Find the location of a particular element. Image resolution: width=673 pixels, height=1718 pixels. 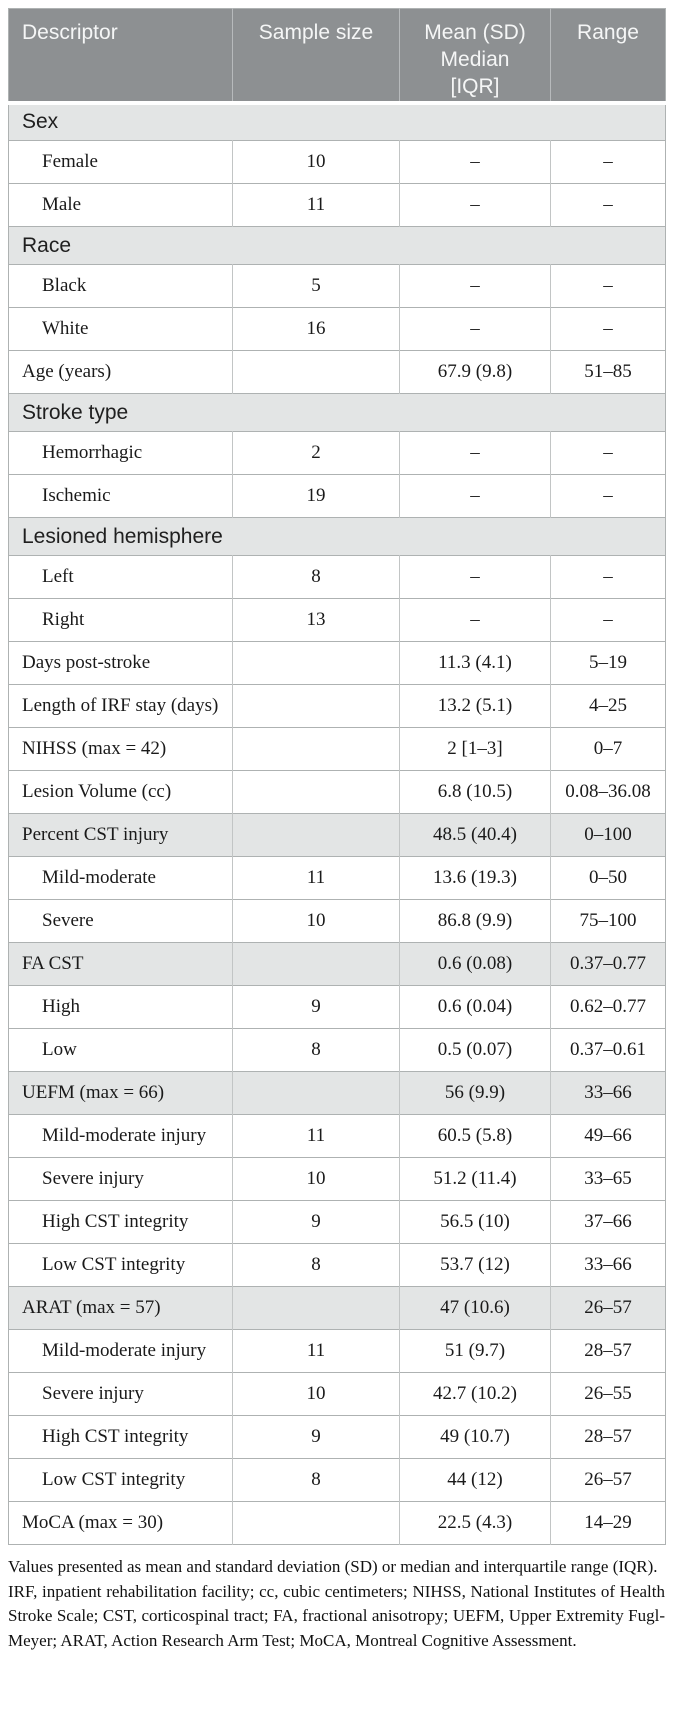

cell-descriptor: MoCA (max = 30) is located at coordinates (93, 1523).